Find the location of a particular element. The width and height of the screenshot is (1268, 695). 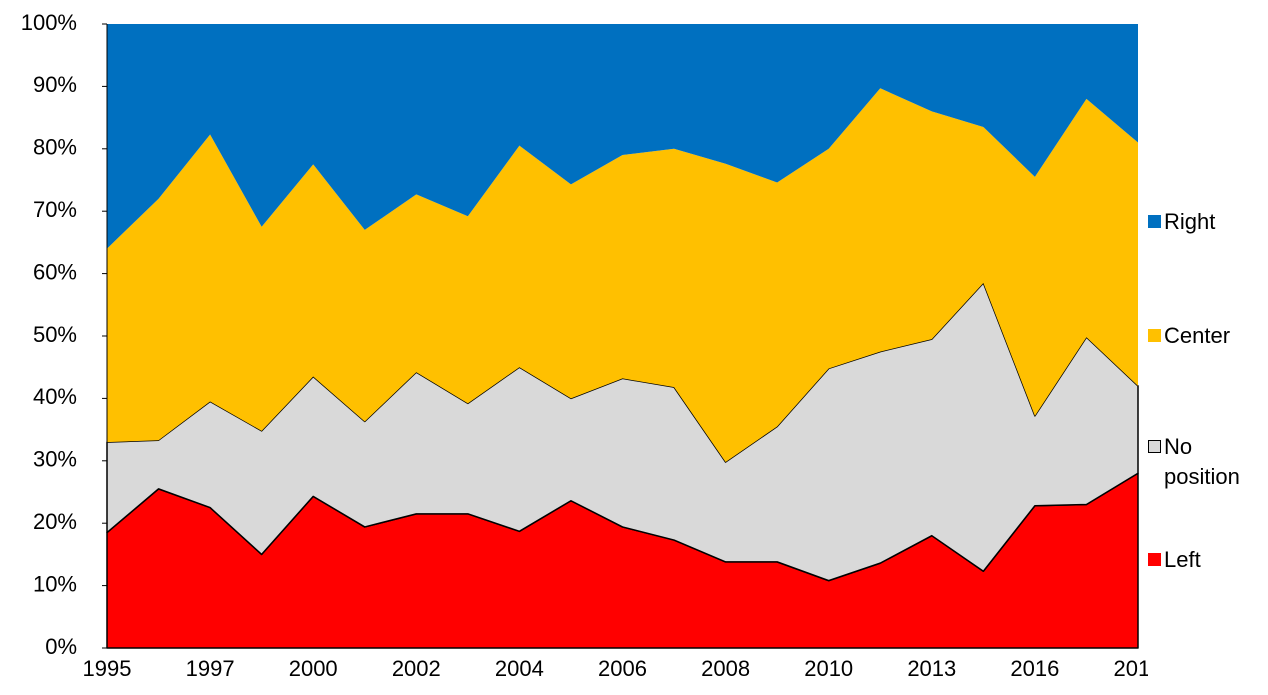

x-tick-label: 2013 is located at coordinates (931, 668).